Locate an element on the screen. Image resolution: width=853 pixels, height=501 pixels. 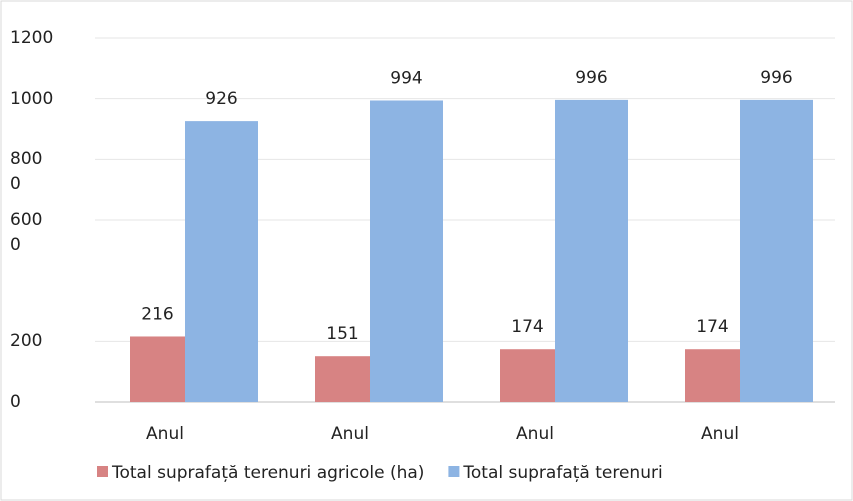
data-label: 926 is located at coordinates (221, 99).